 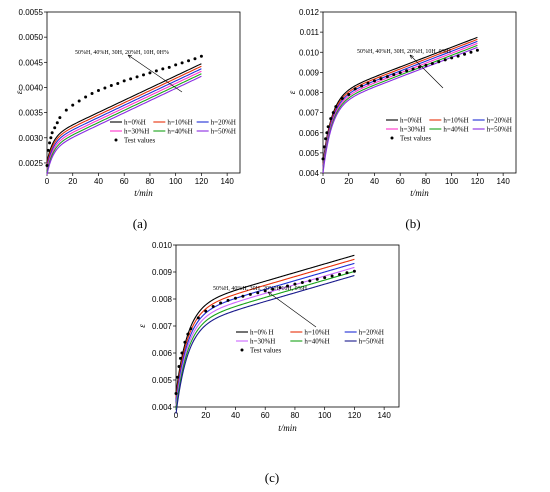 What do you see at coordinates (309, 93) in the screenshot?
I see `y-tick-label: 0.008` at bounding box center [309, 93].